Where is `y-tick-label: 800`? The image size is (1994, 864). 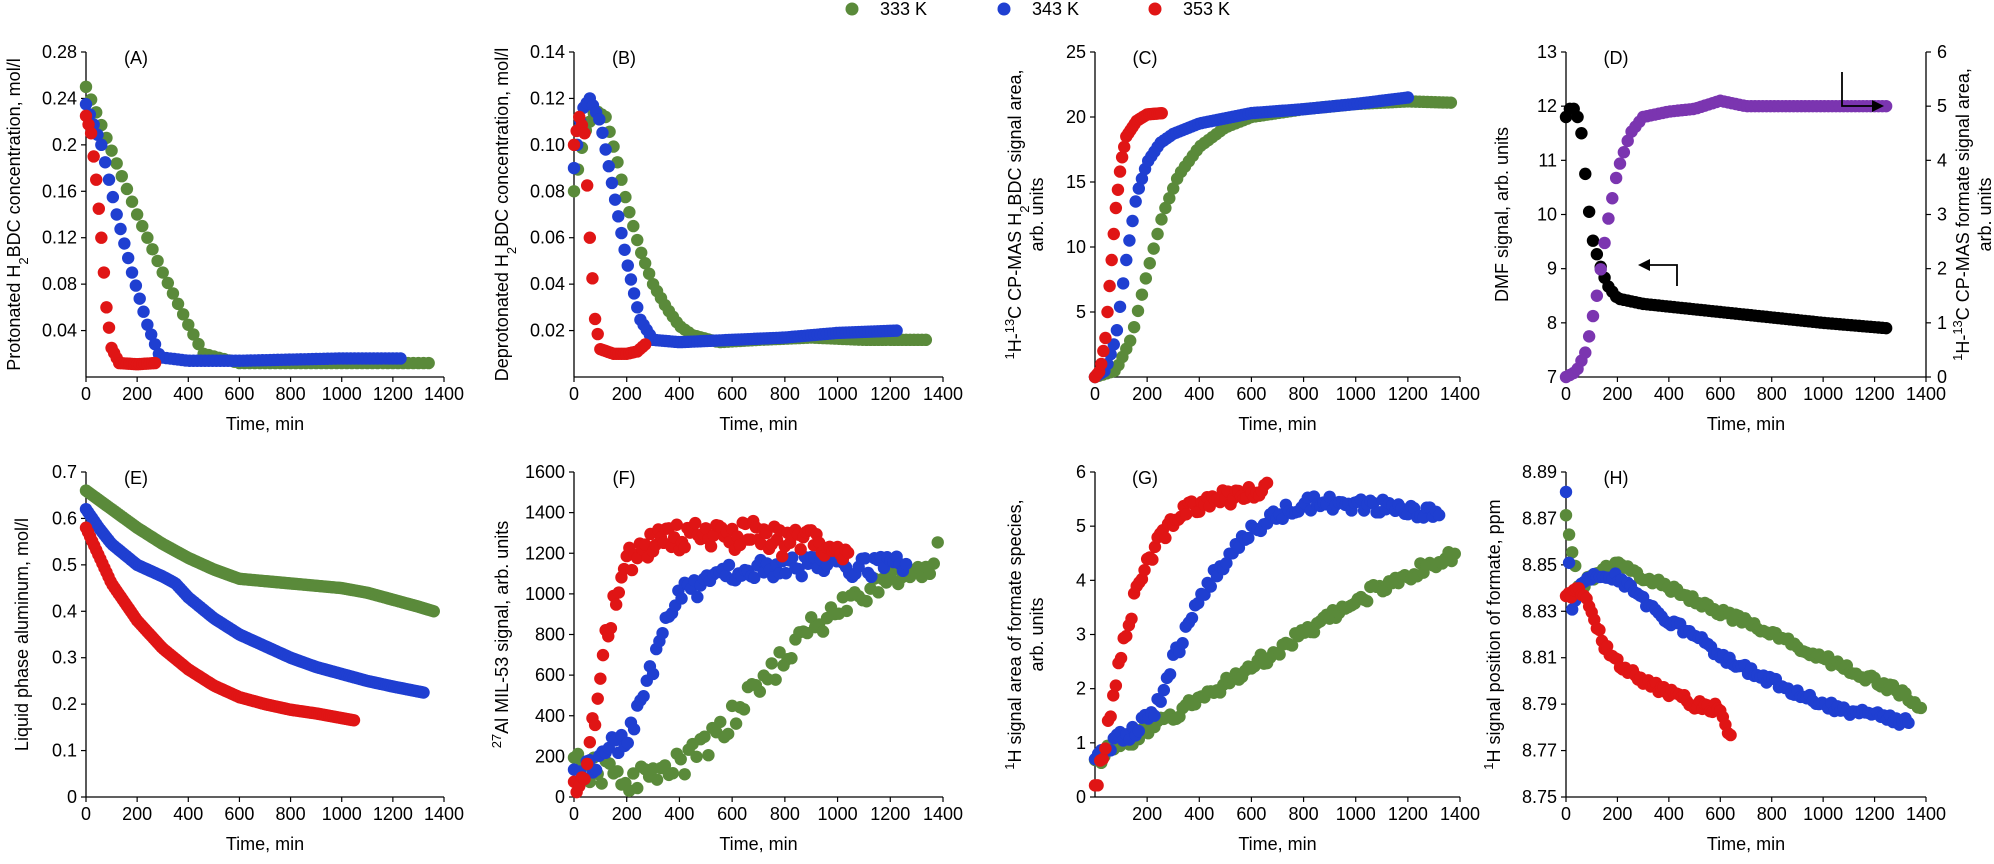 y-tick-label: 800 is located at coordinates (550, 635).